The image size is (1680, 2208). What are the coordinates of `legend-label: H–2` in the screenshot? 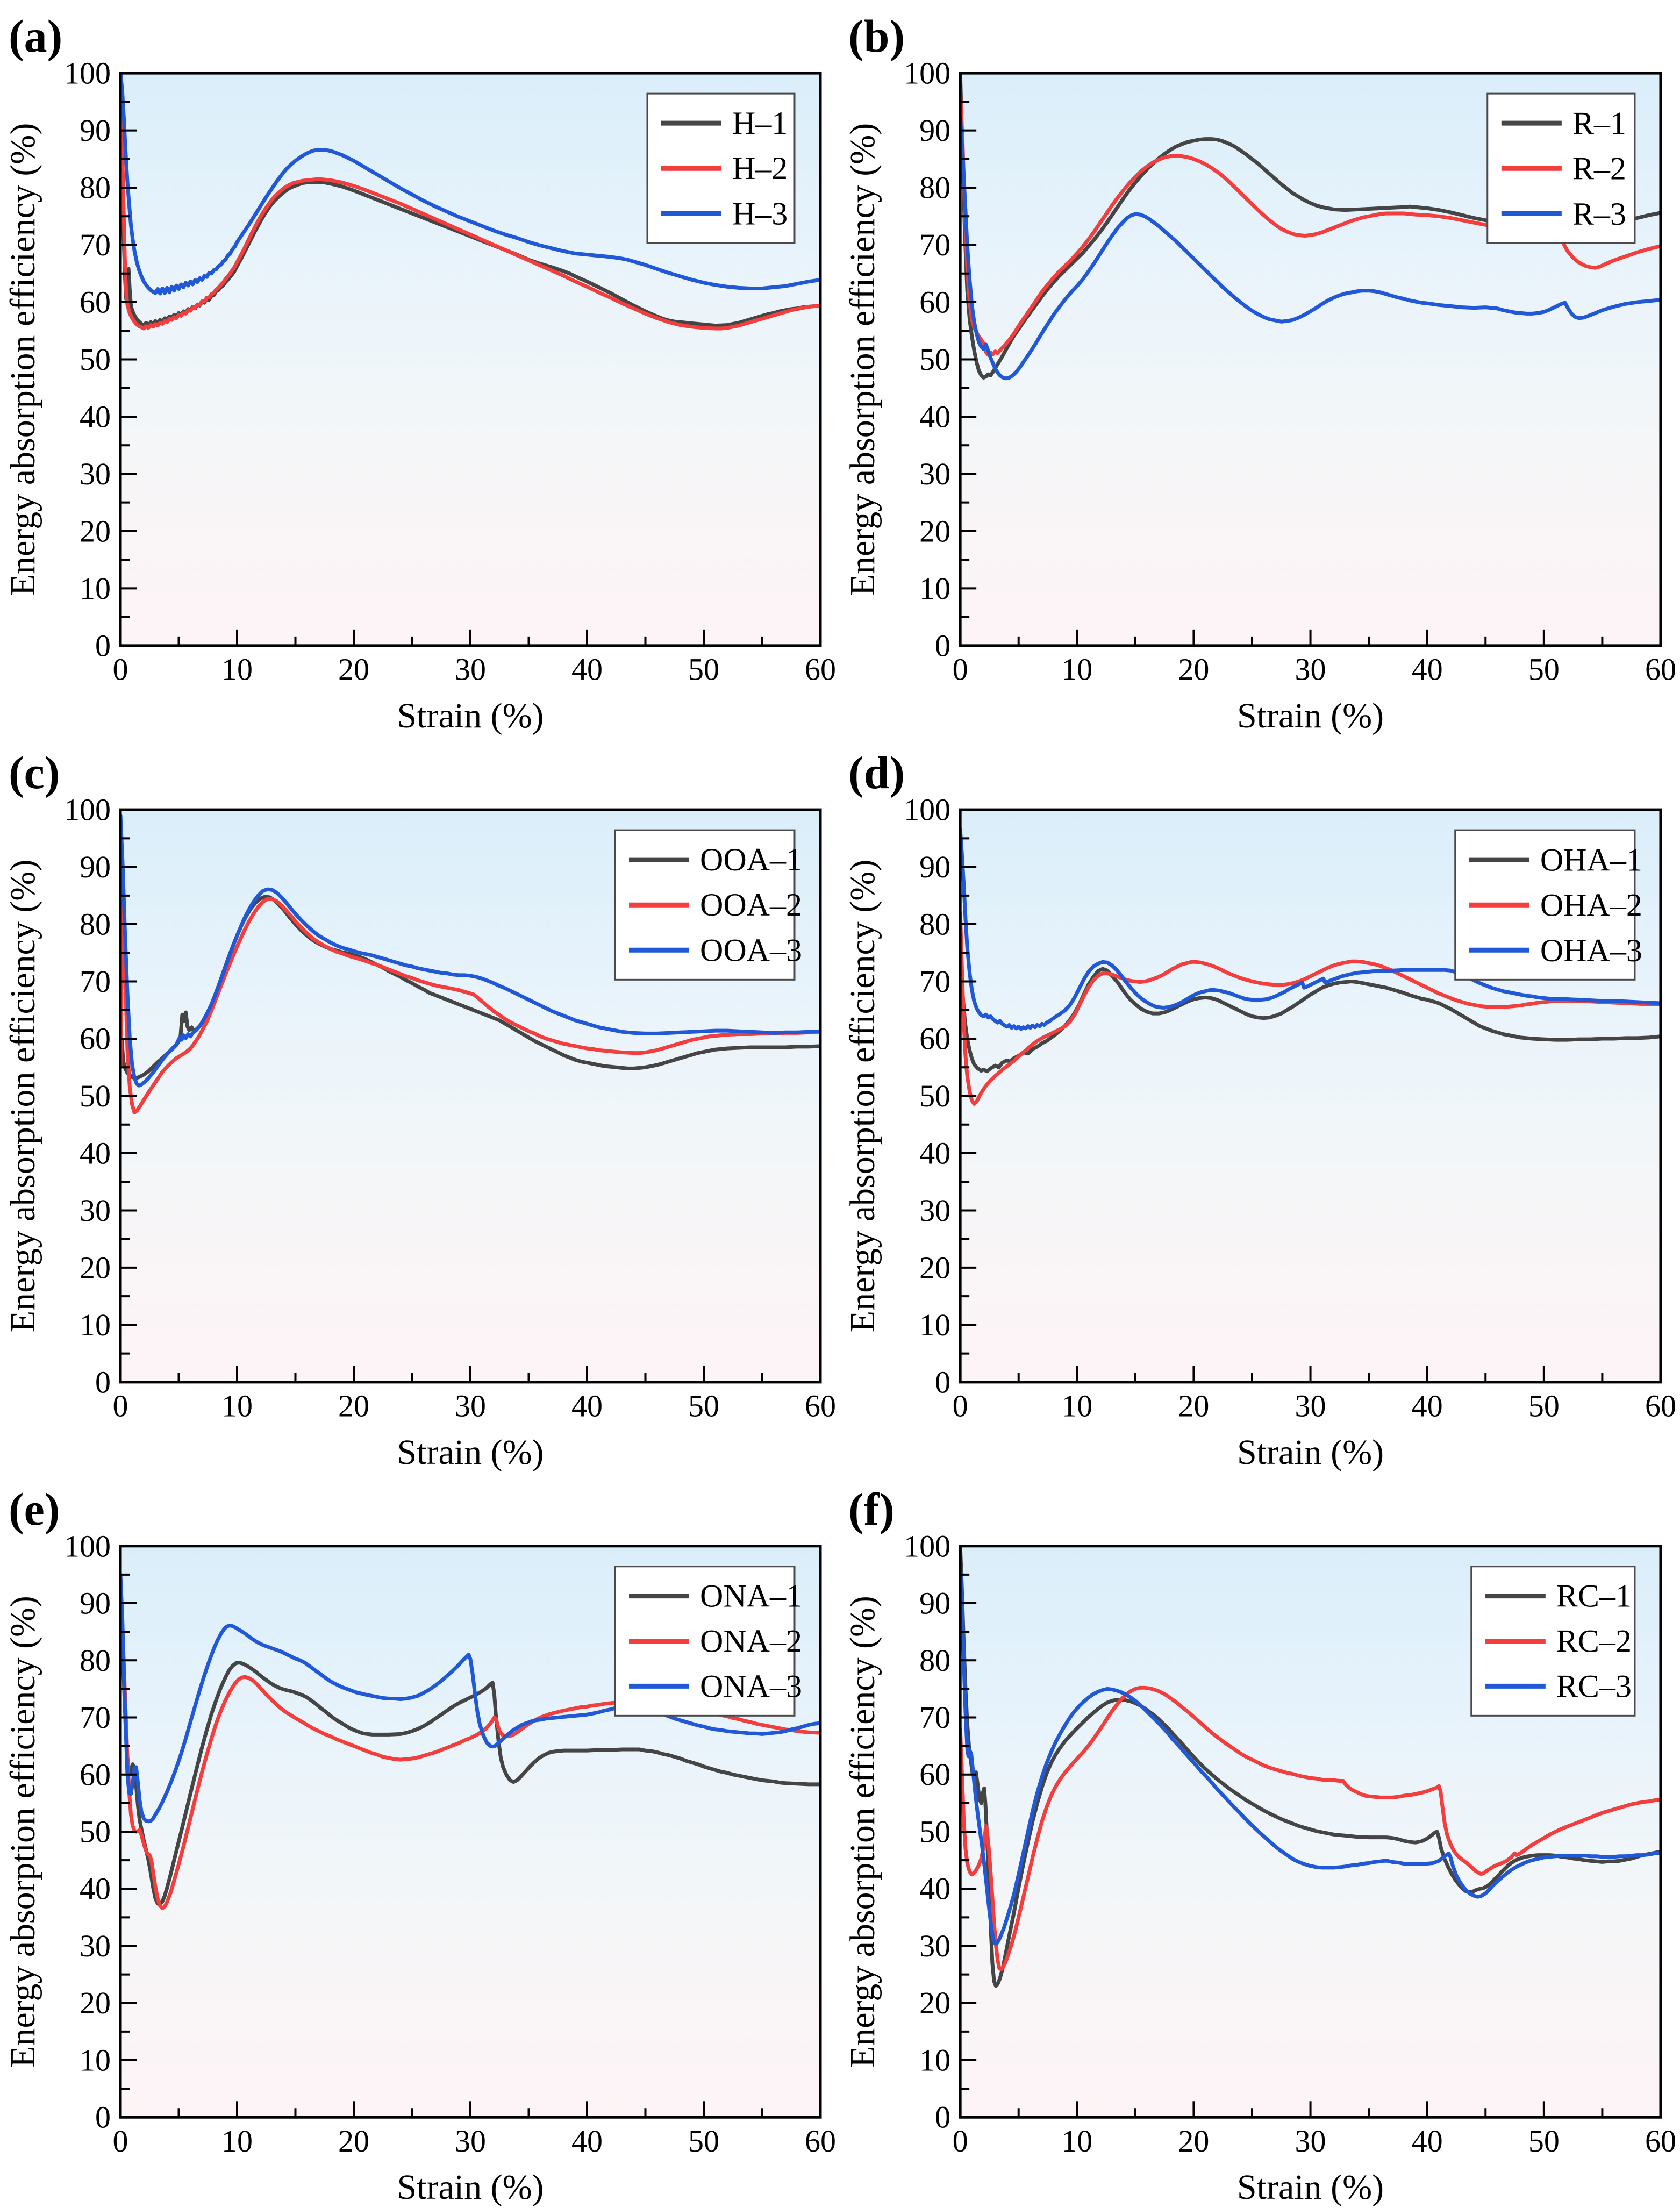 It's located at (760, 168).